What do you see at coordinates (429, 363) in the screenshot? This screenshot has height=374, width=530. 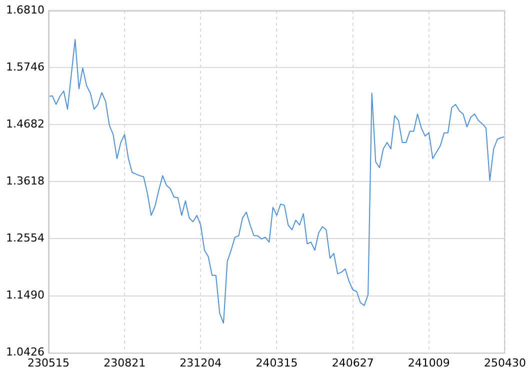 I see `x-tick-label: 241009` at bounding box center [429, 363].